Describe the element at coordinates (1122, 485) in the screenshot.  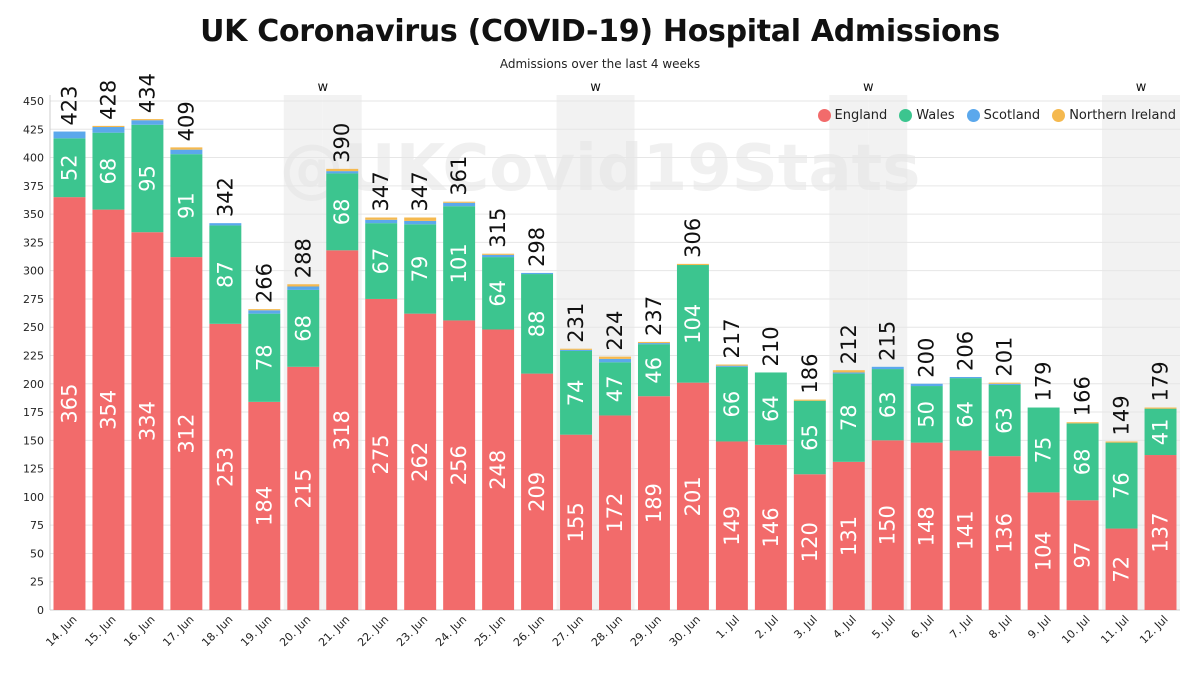
I see `data-label-wales-11-jul: 76` at that location.